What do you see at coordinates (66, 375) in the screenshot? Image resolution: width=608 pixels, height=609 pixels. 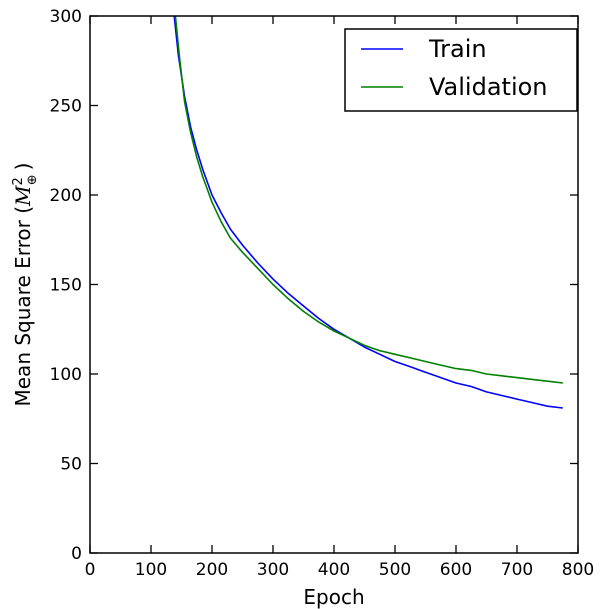 I see `y-tick-label: 100` at bounding box center [66, 375].